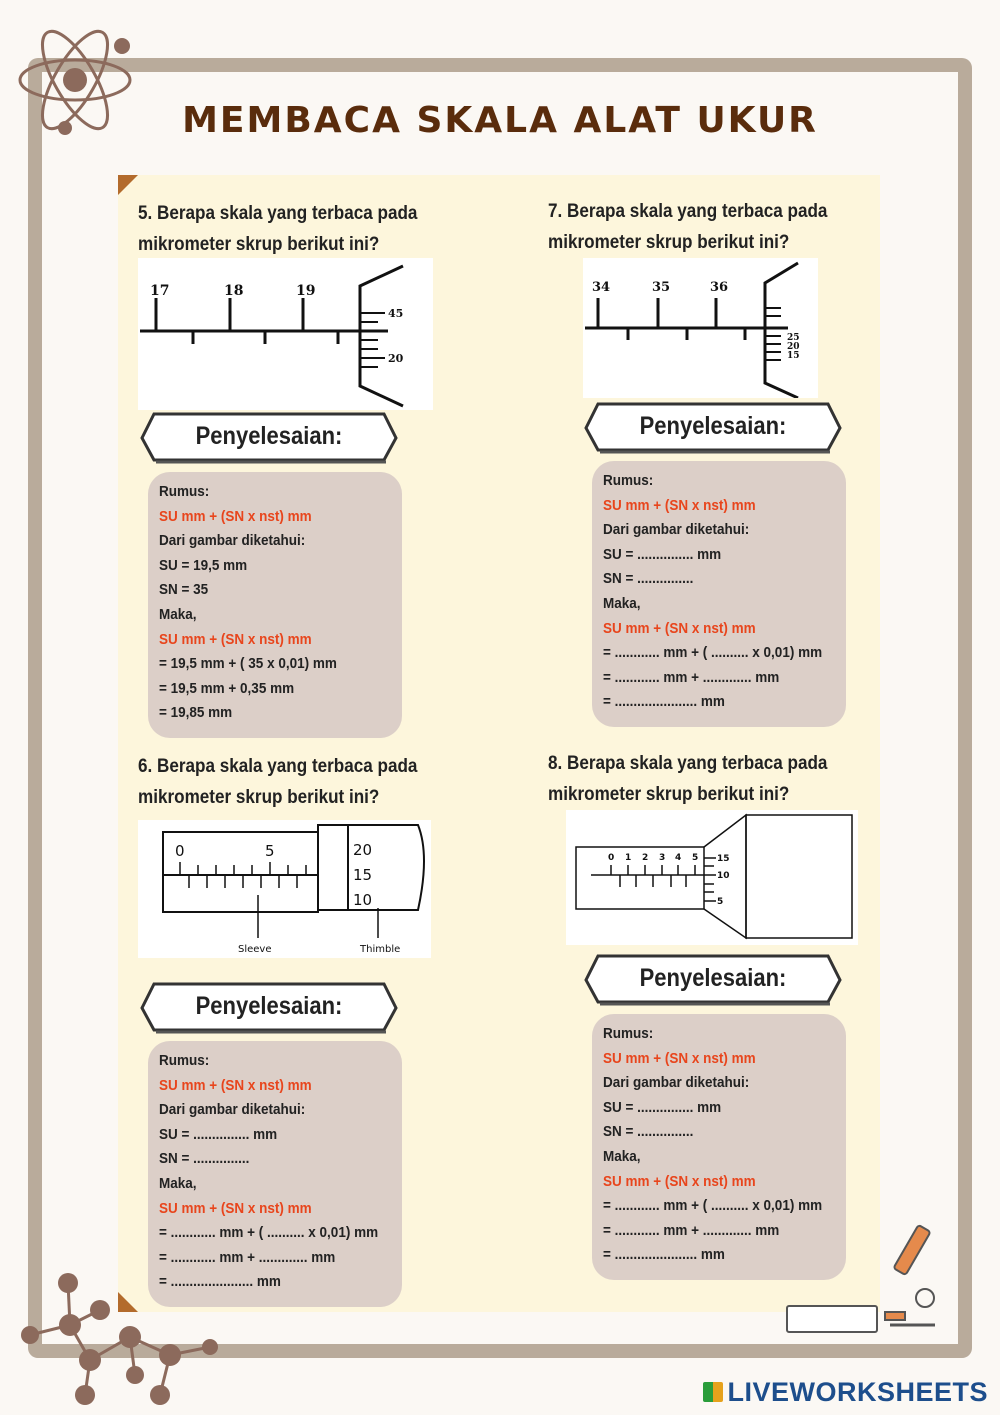  I want to click on solution-line: = 19,5 mm + ( 35 x 0,01) mm, so click(248, 664).